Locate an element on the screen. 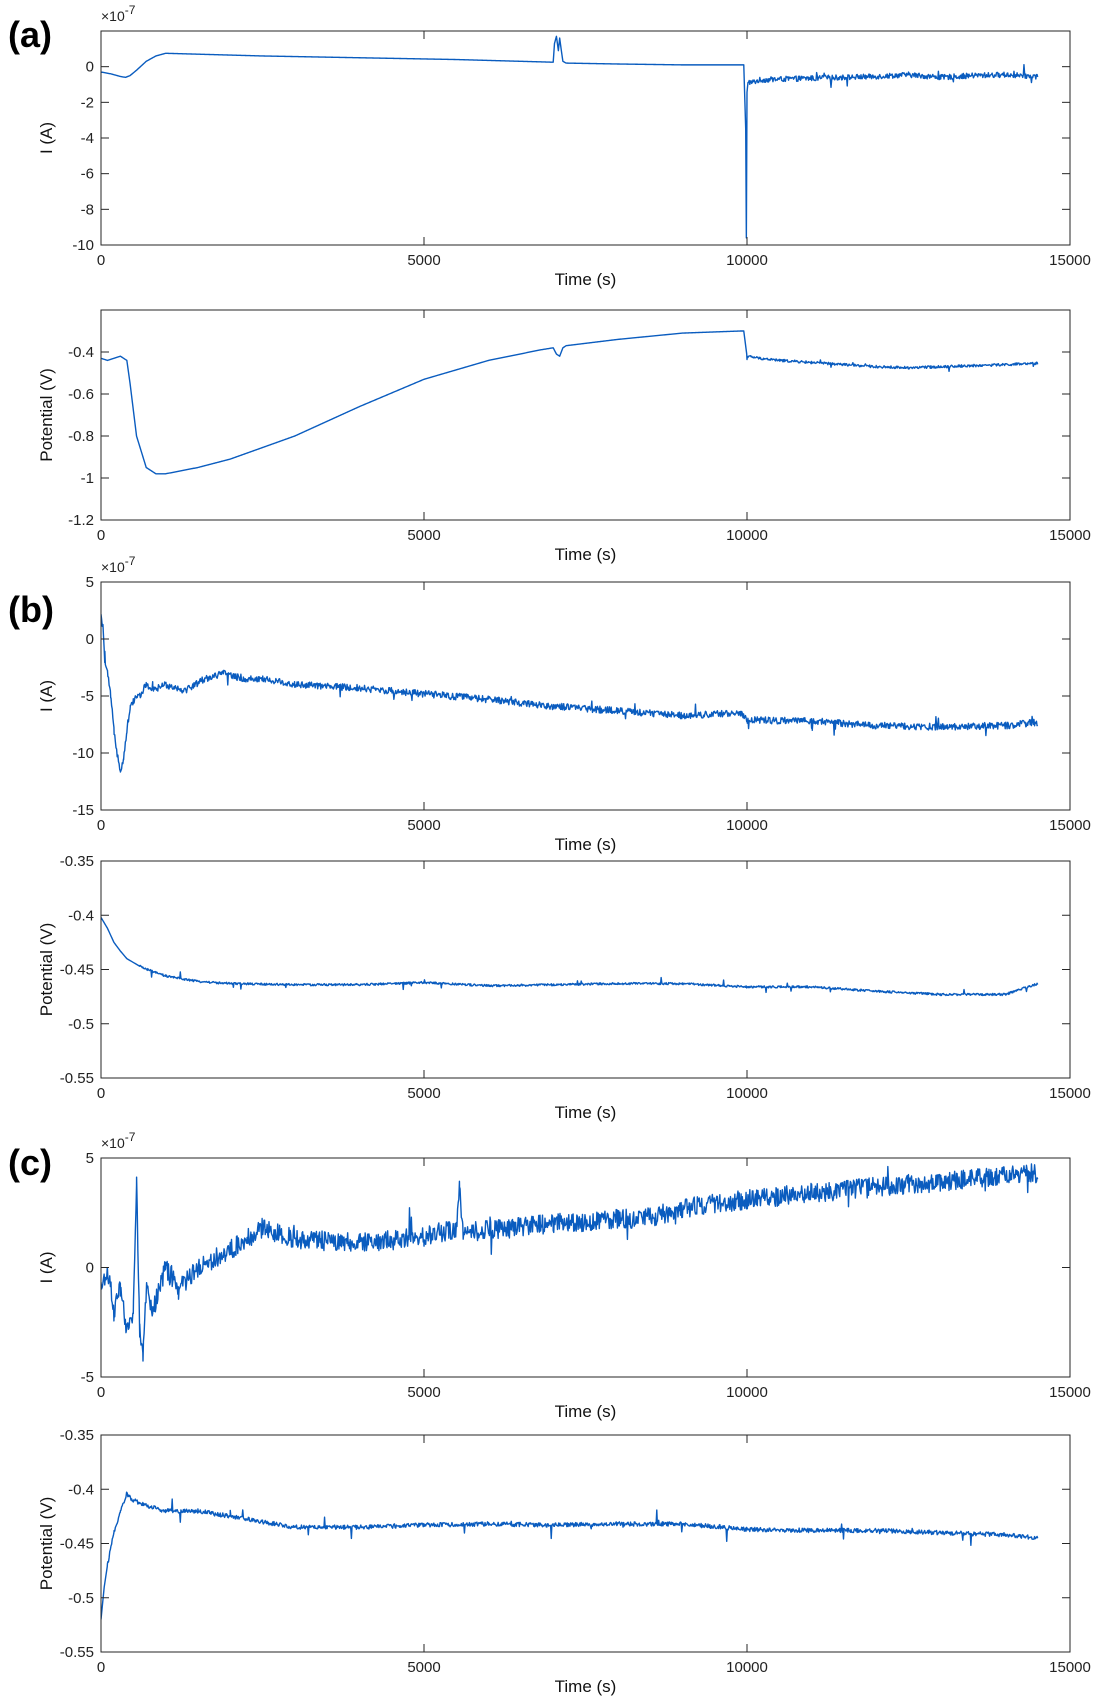  y-tick-label: -15 is located at coordinates (83, 810).